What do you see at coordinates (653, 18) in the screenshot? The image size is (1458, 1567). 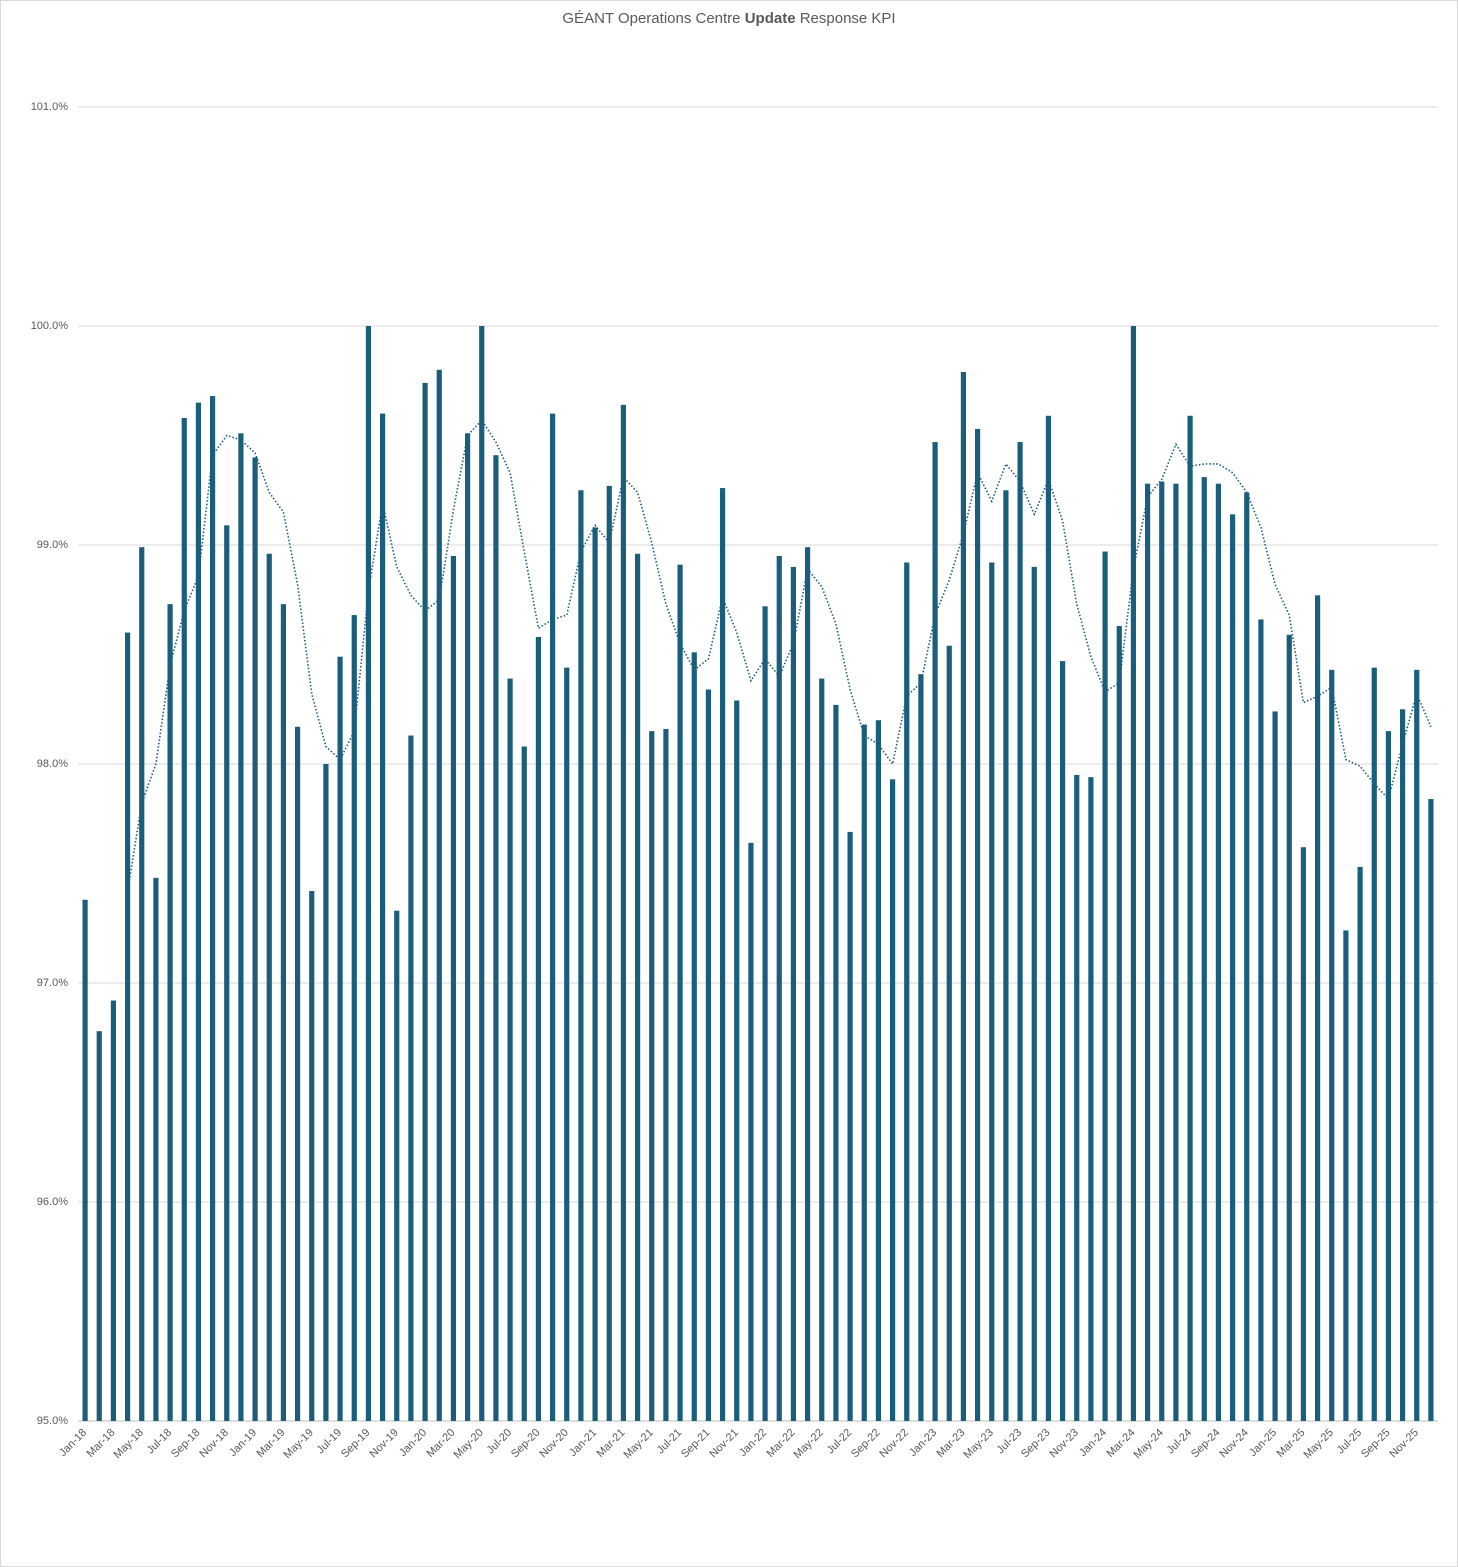 I see `title-part: GÉANT Operations Centre` at bounding box center [653, 18].